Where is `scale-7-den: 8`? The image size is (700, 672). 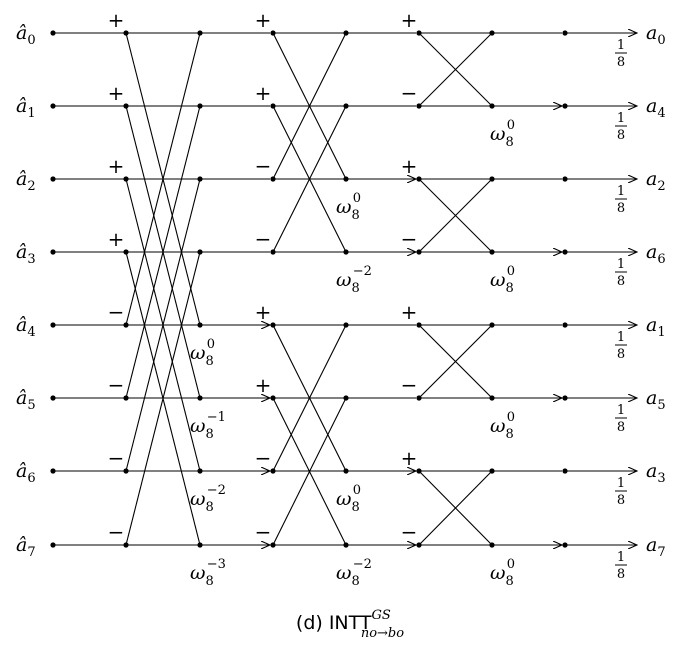
scale-7-den: 8 is located at coordinates (621, 574).